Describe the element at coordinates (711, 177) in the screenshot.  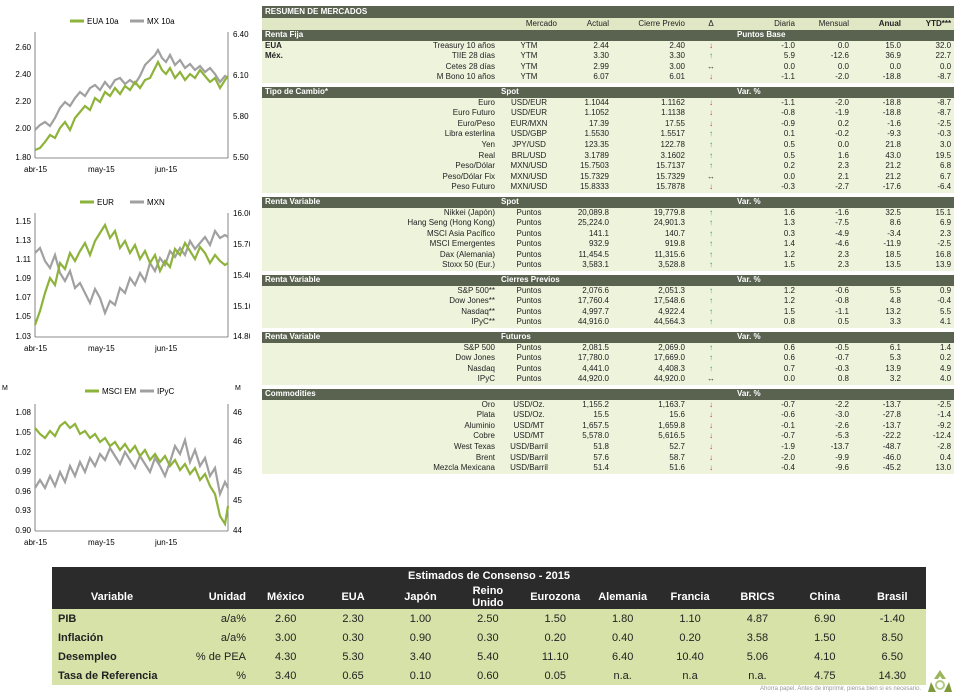
I see `arrow-flat-icon: ↔` at that location.